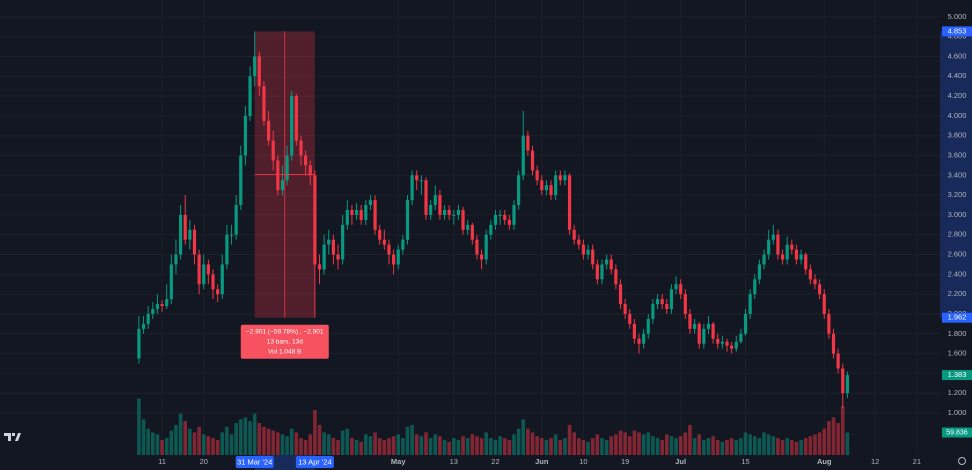 This screenshot has height=470, width=972. Describe the element at coordinates (314, 462) in the screenshot. I see `range-date-box` at that location.